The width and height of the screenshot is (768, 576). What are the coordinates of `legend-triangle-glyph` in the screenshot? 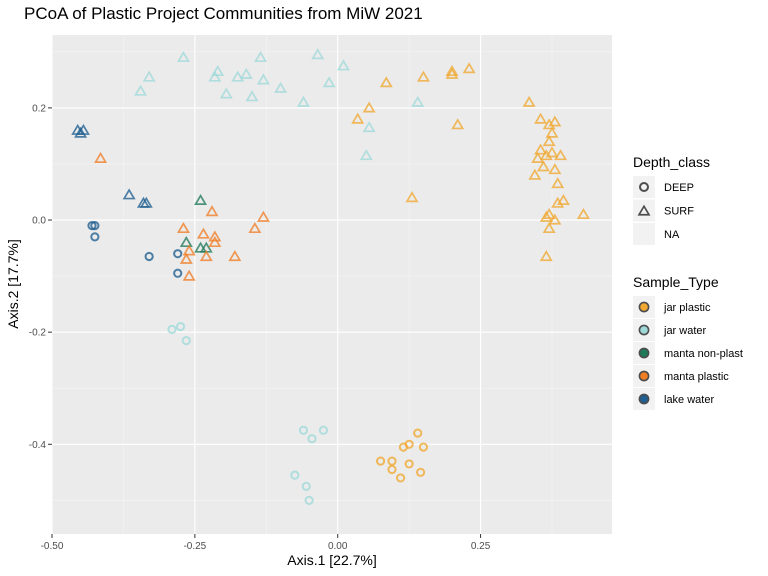 It's located at (644, 210).